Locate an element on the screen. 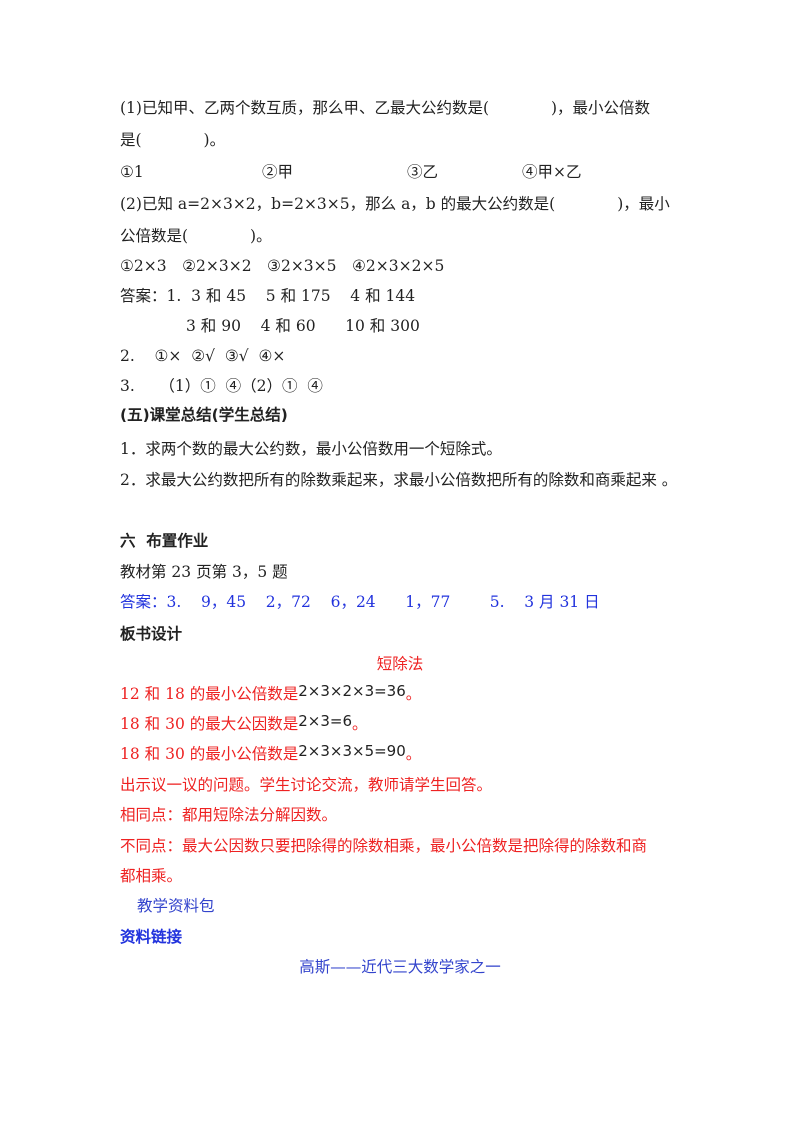  q1-line2: 是( )。 is located at coordinates (173, 140).